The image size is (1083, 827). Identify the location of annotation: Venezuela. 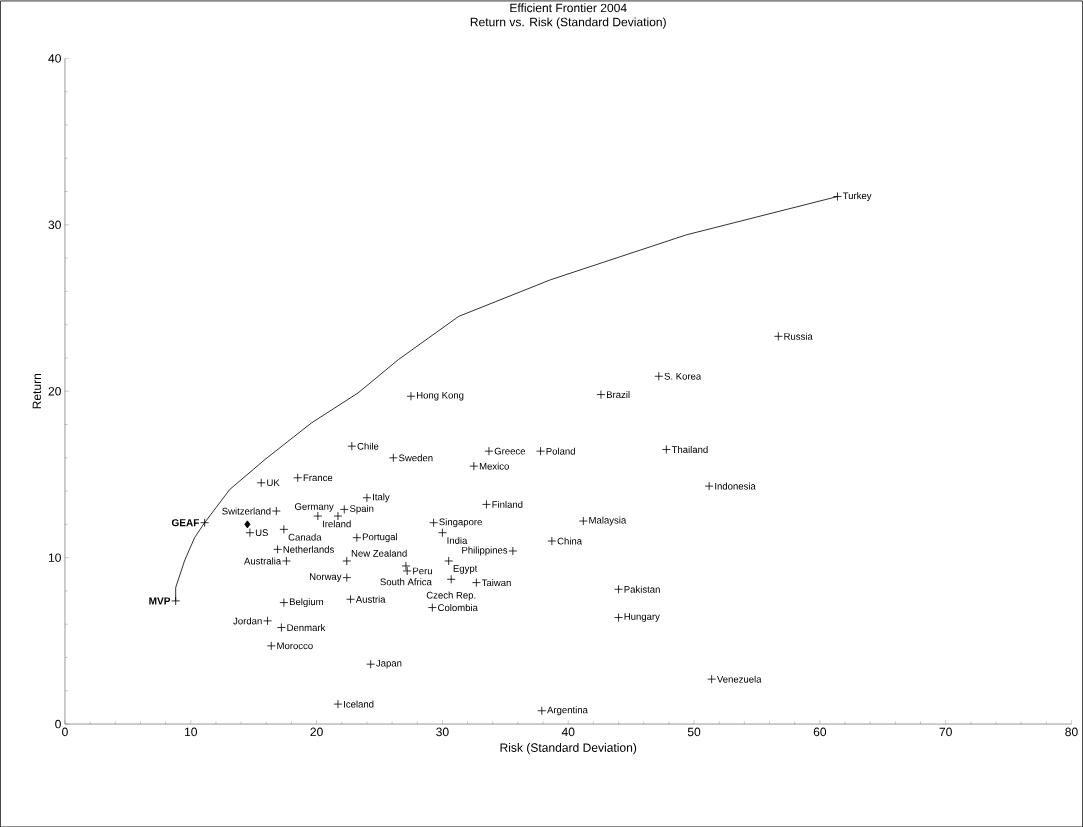
(739, 679).